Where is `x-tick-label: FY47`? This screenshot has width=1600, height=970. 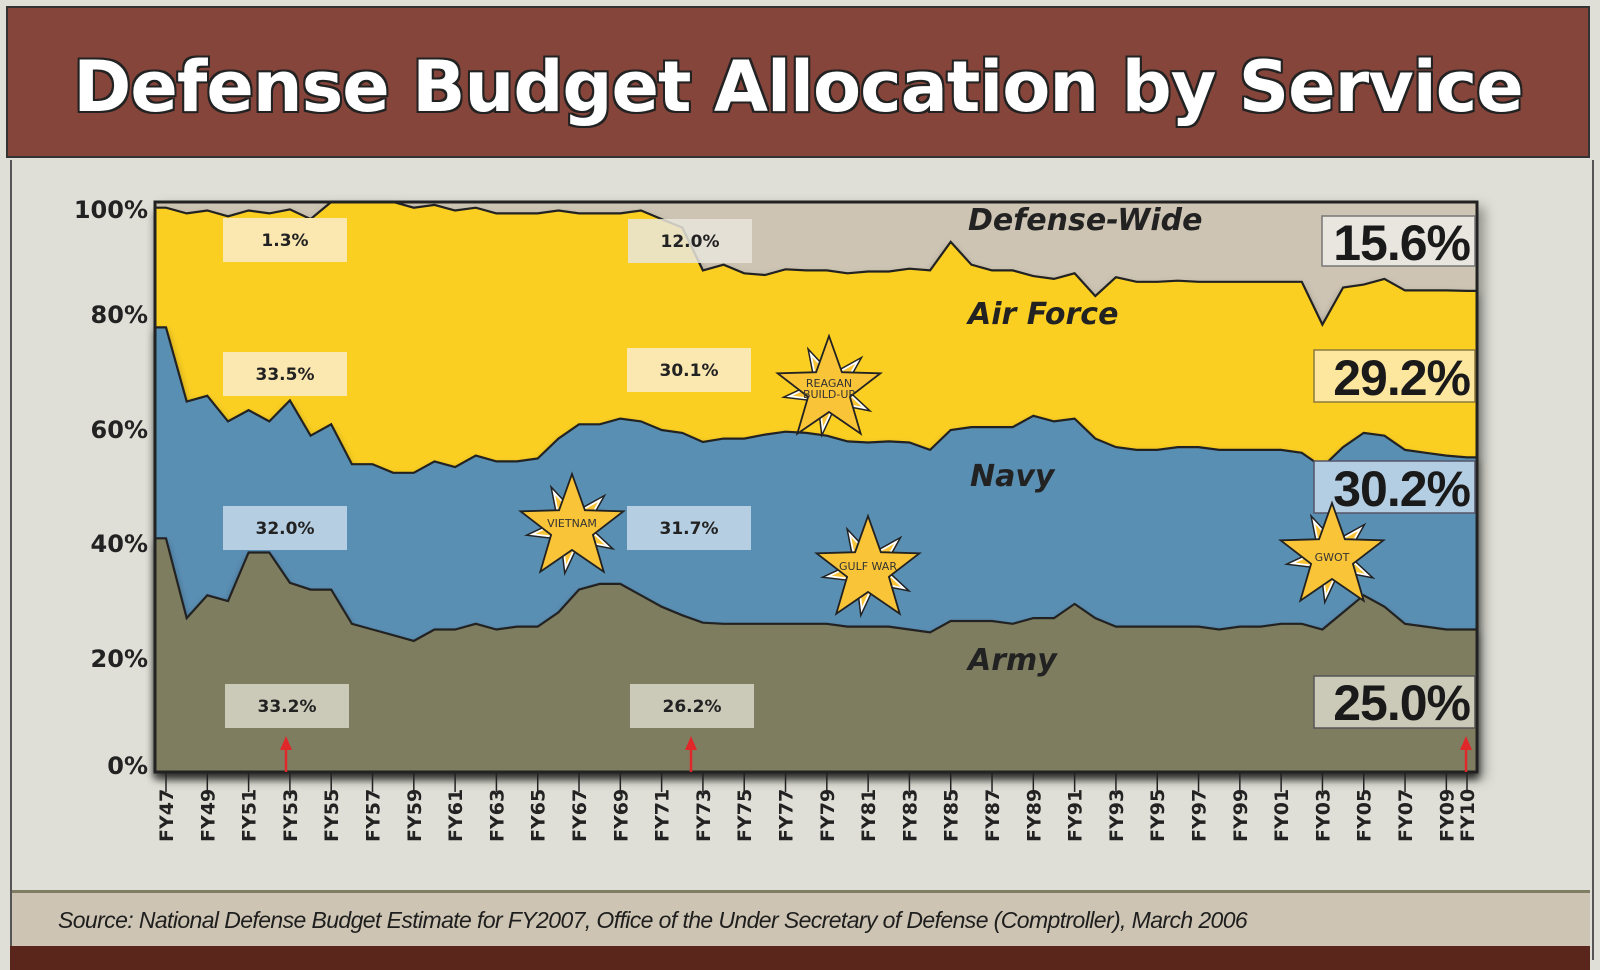
x-tick-label: FY47 is located at coordinates (167, 815).